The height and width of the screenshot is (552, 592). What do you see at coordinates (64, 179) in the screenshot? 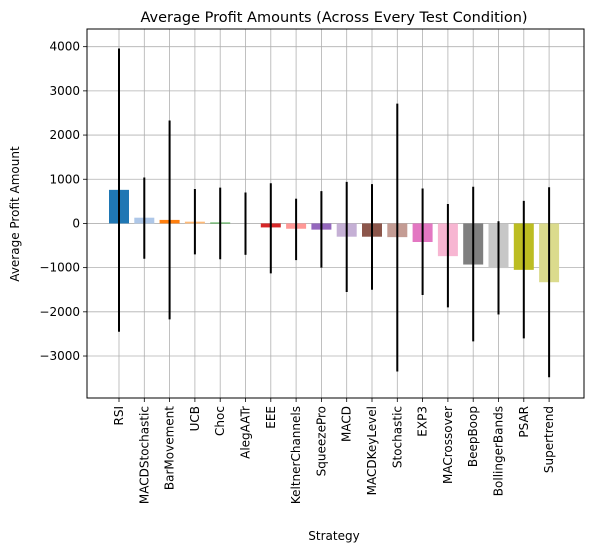
I see `y-tick-label: 1000` at bounding box center [64, 179].